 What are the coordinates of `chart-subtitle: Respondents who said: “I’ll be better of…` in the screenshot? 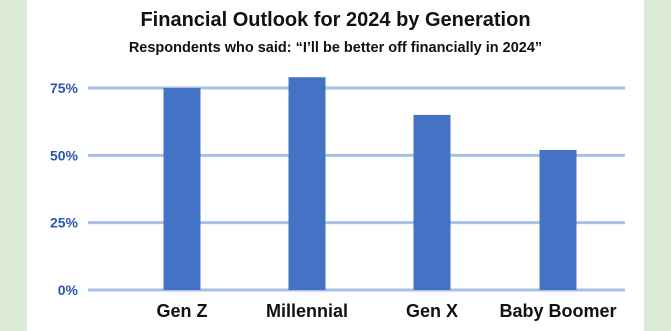 It's located at (335, 48).